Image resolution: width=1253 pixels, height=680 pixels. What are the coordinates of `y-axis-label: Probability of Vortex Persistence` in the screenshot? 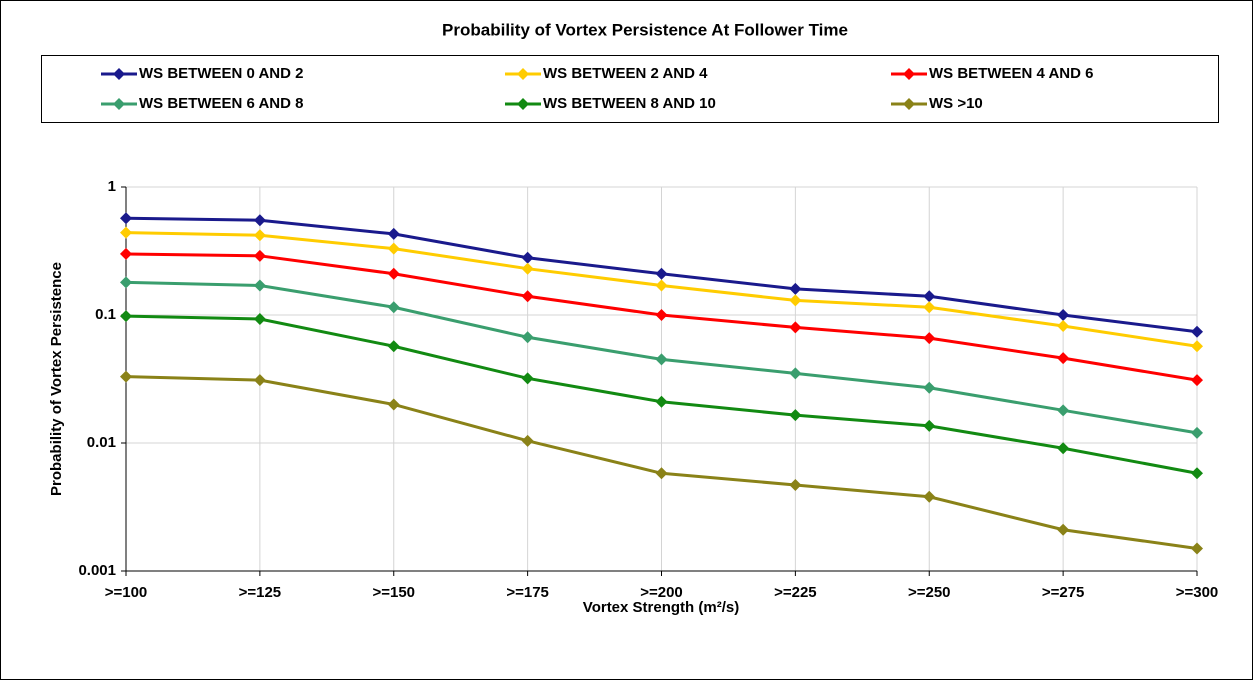 It's located at (56, 379).